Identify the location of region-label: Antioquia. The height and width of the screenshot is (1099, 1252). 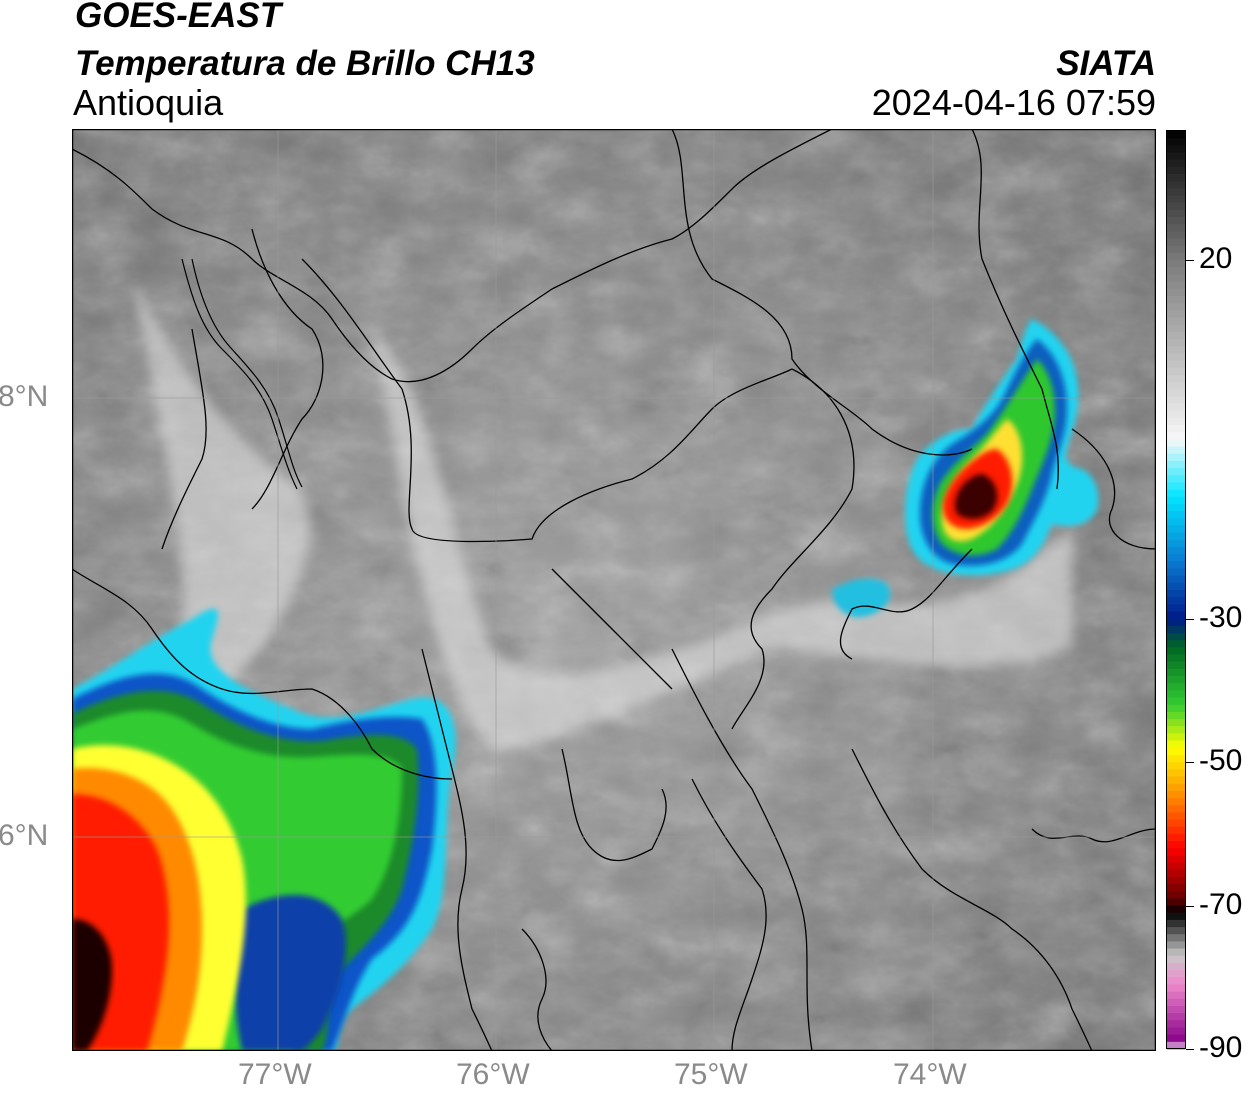
(148, 102).